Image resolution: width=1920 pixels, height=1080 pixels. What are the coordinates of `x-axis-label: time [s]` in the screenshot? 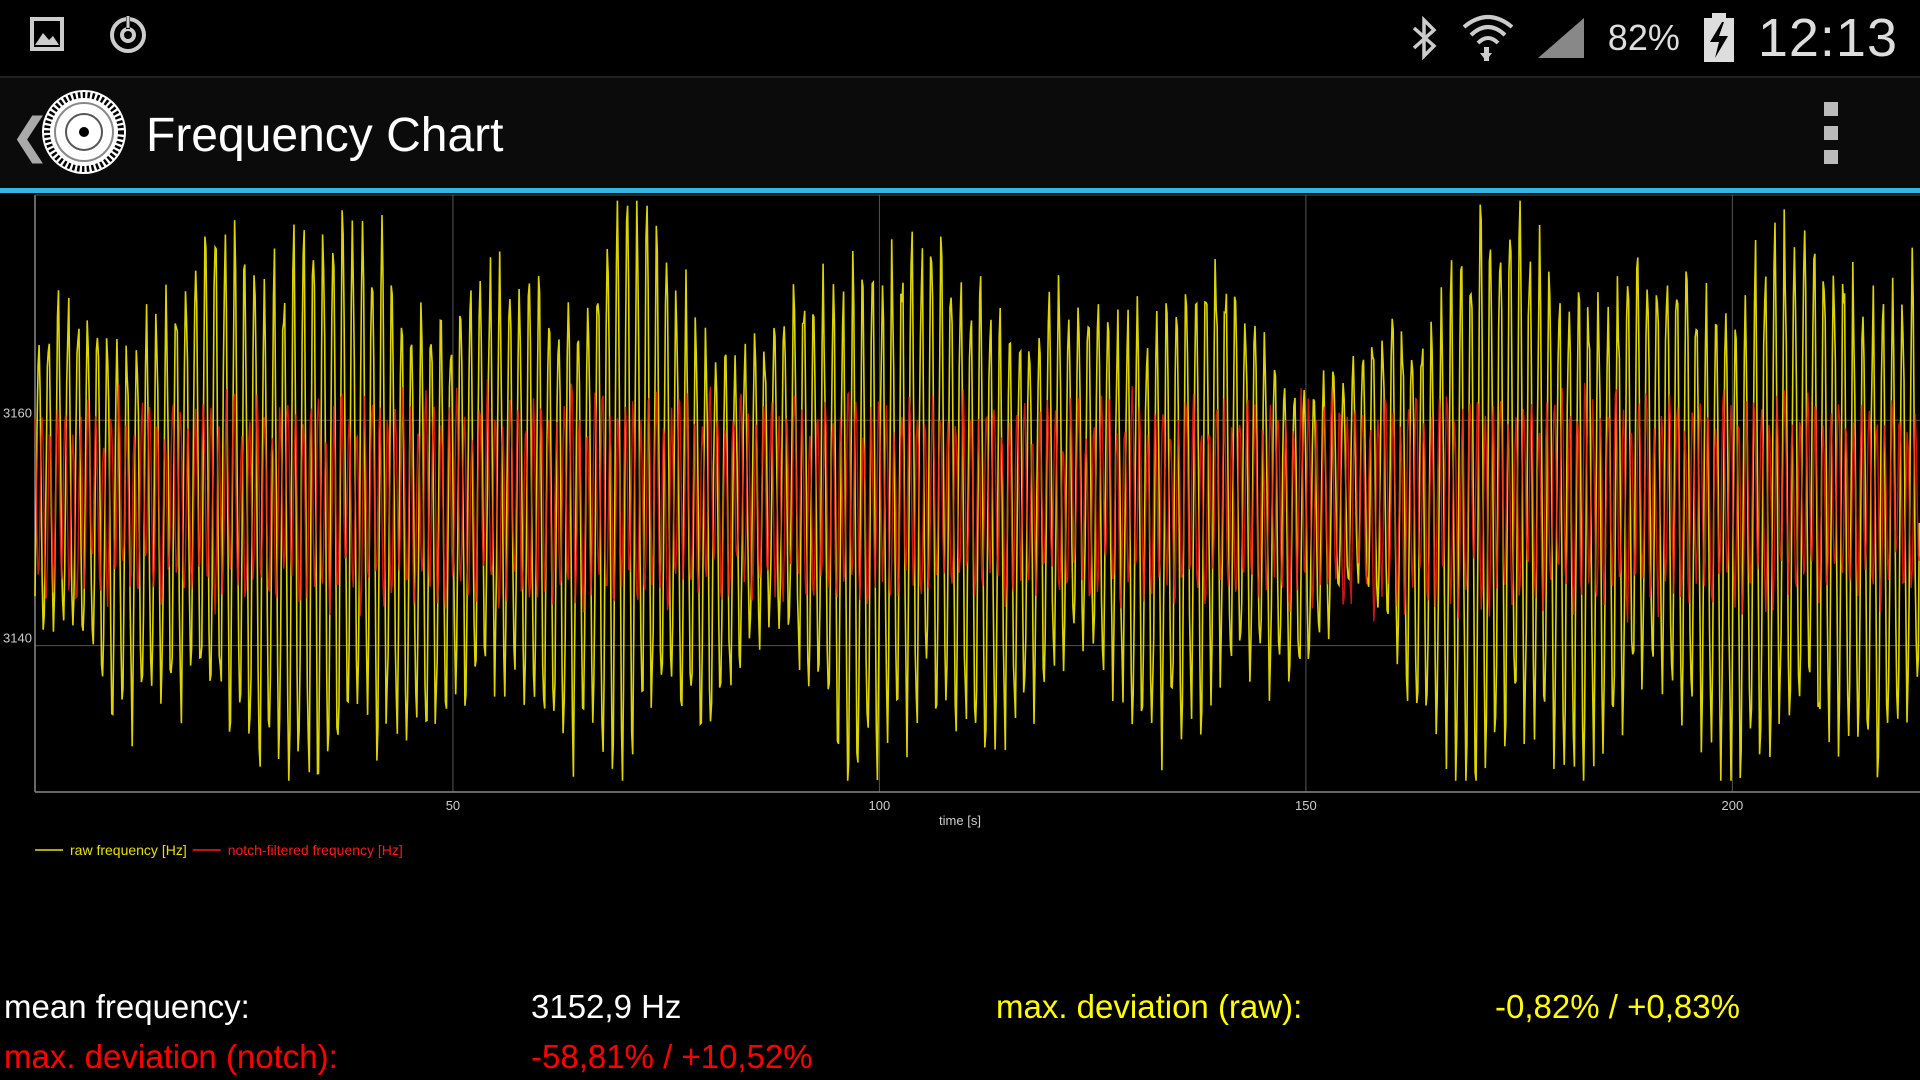 It's located at (960, 820).